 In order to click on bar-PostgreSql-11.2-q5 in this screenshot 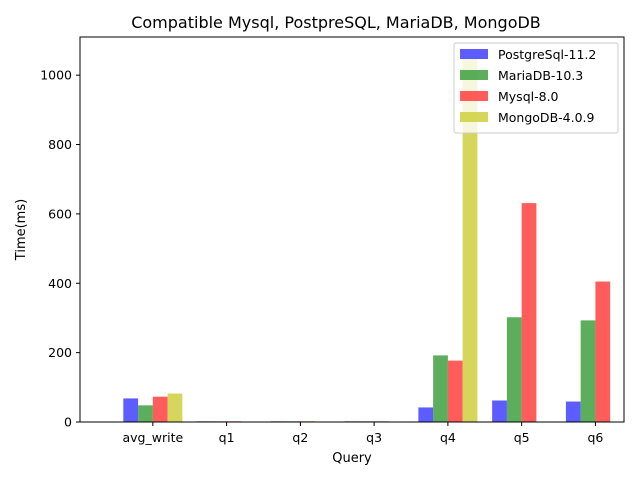, I will do `click(499, 411)`.